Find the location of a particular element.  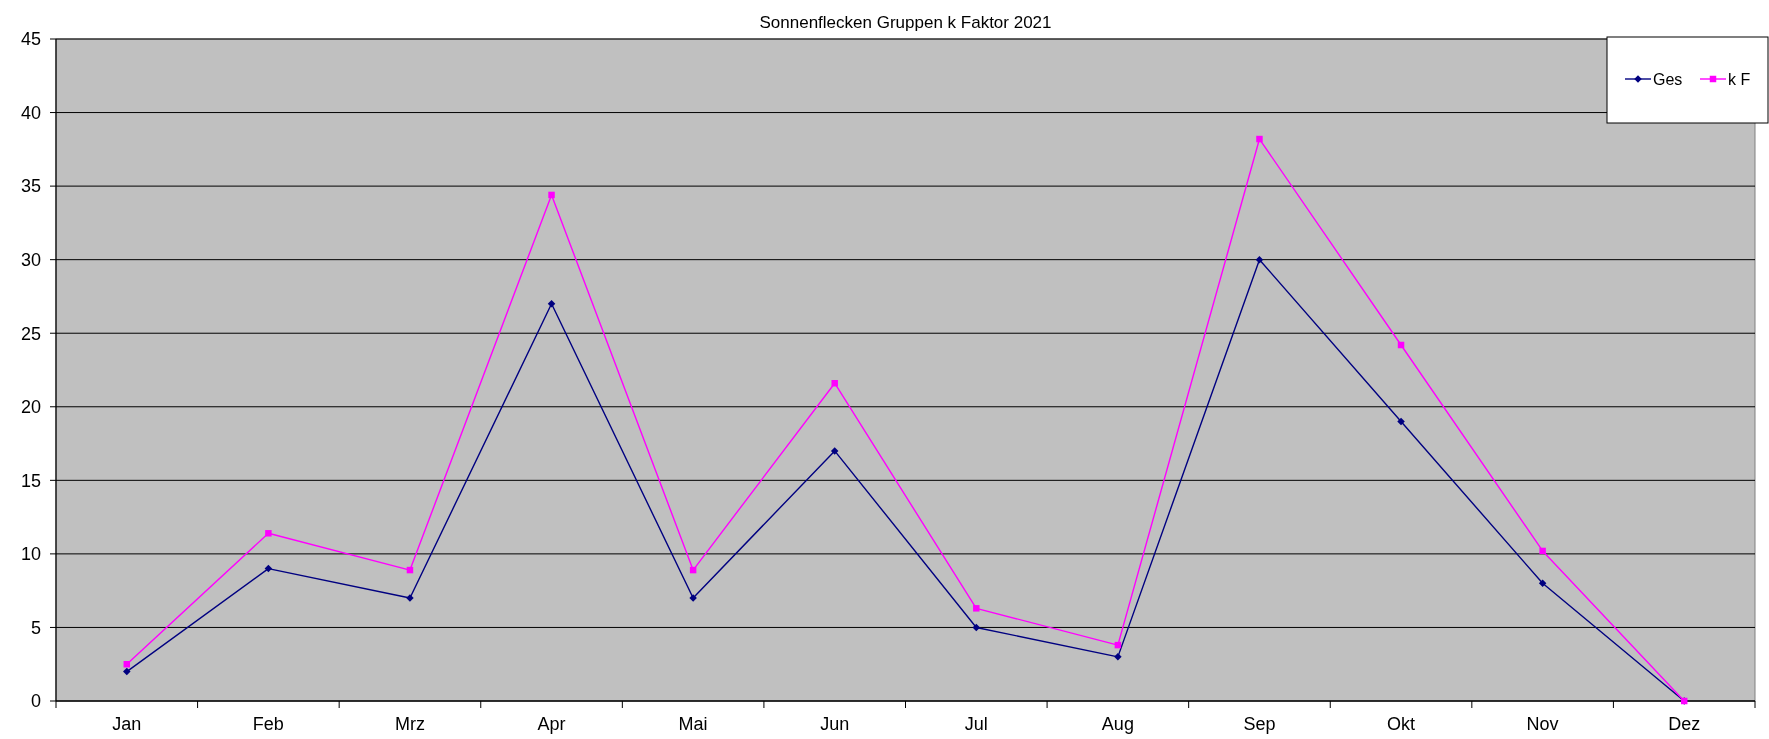

x-tick-label: Apr is located at coordinates (551, 724).